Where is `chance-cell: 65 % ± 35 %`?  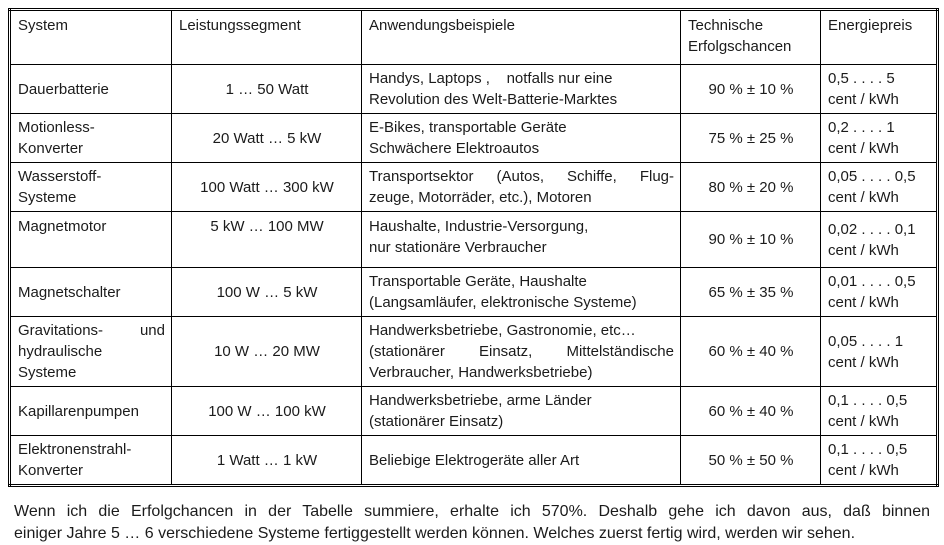 chance-cell: 65 % ± 35 % is located at coordinates (750, 292).